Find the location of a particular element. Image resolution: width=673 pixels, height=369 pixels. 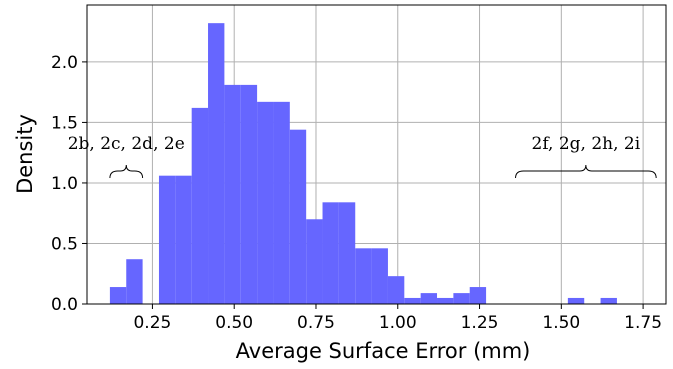

x-tick-label: 1.50 is located at coordinates (561, 323).